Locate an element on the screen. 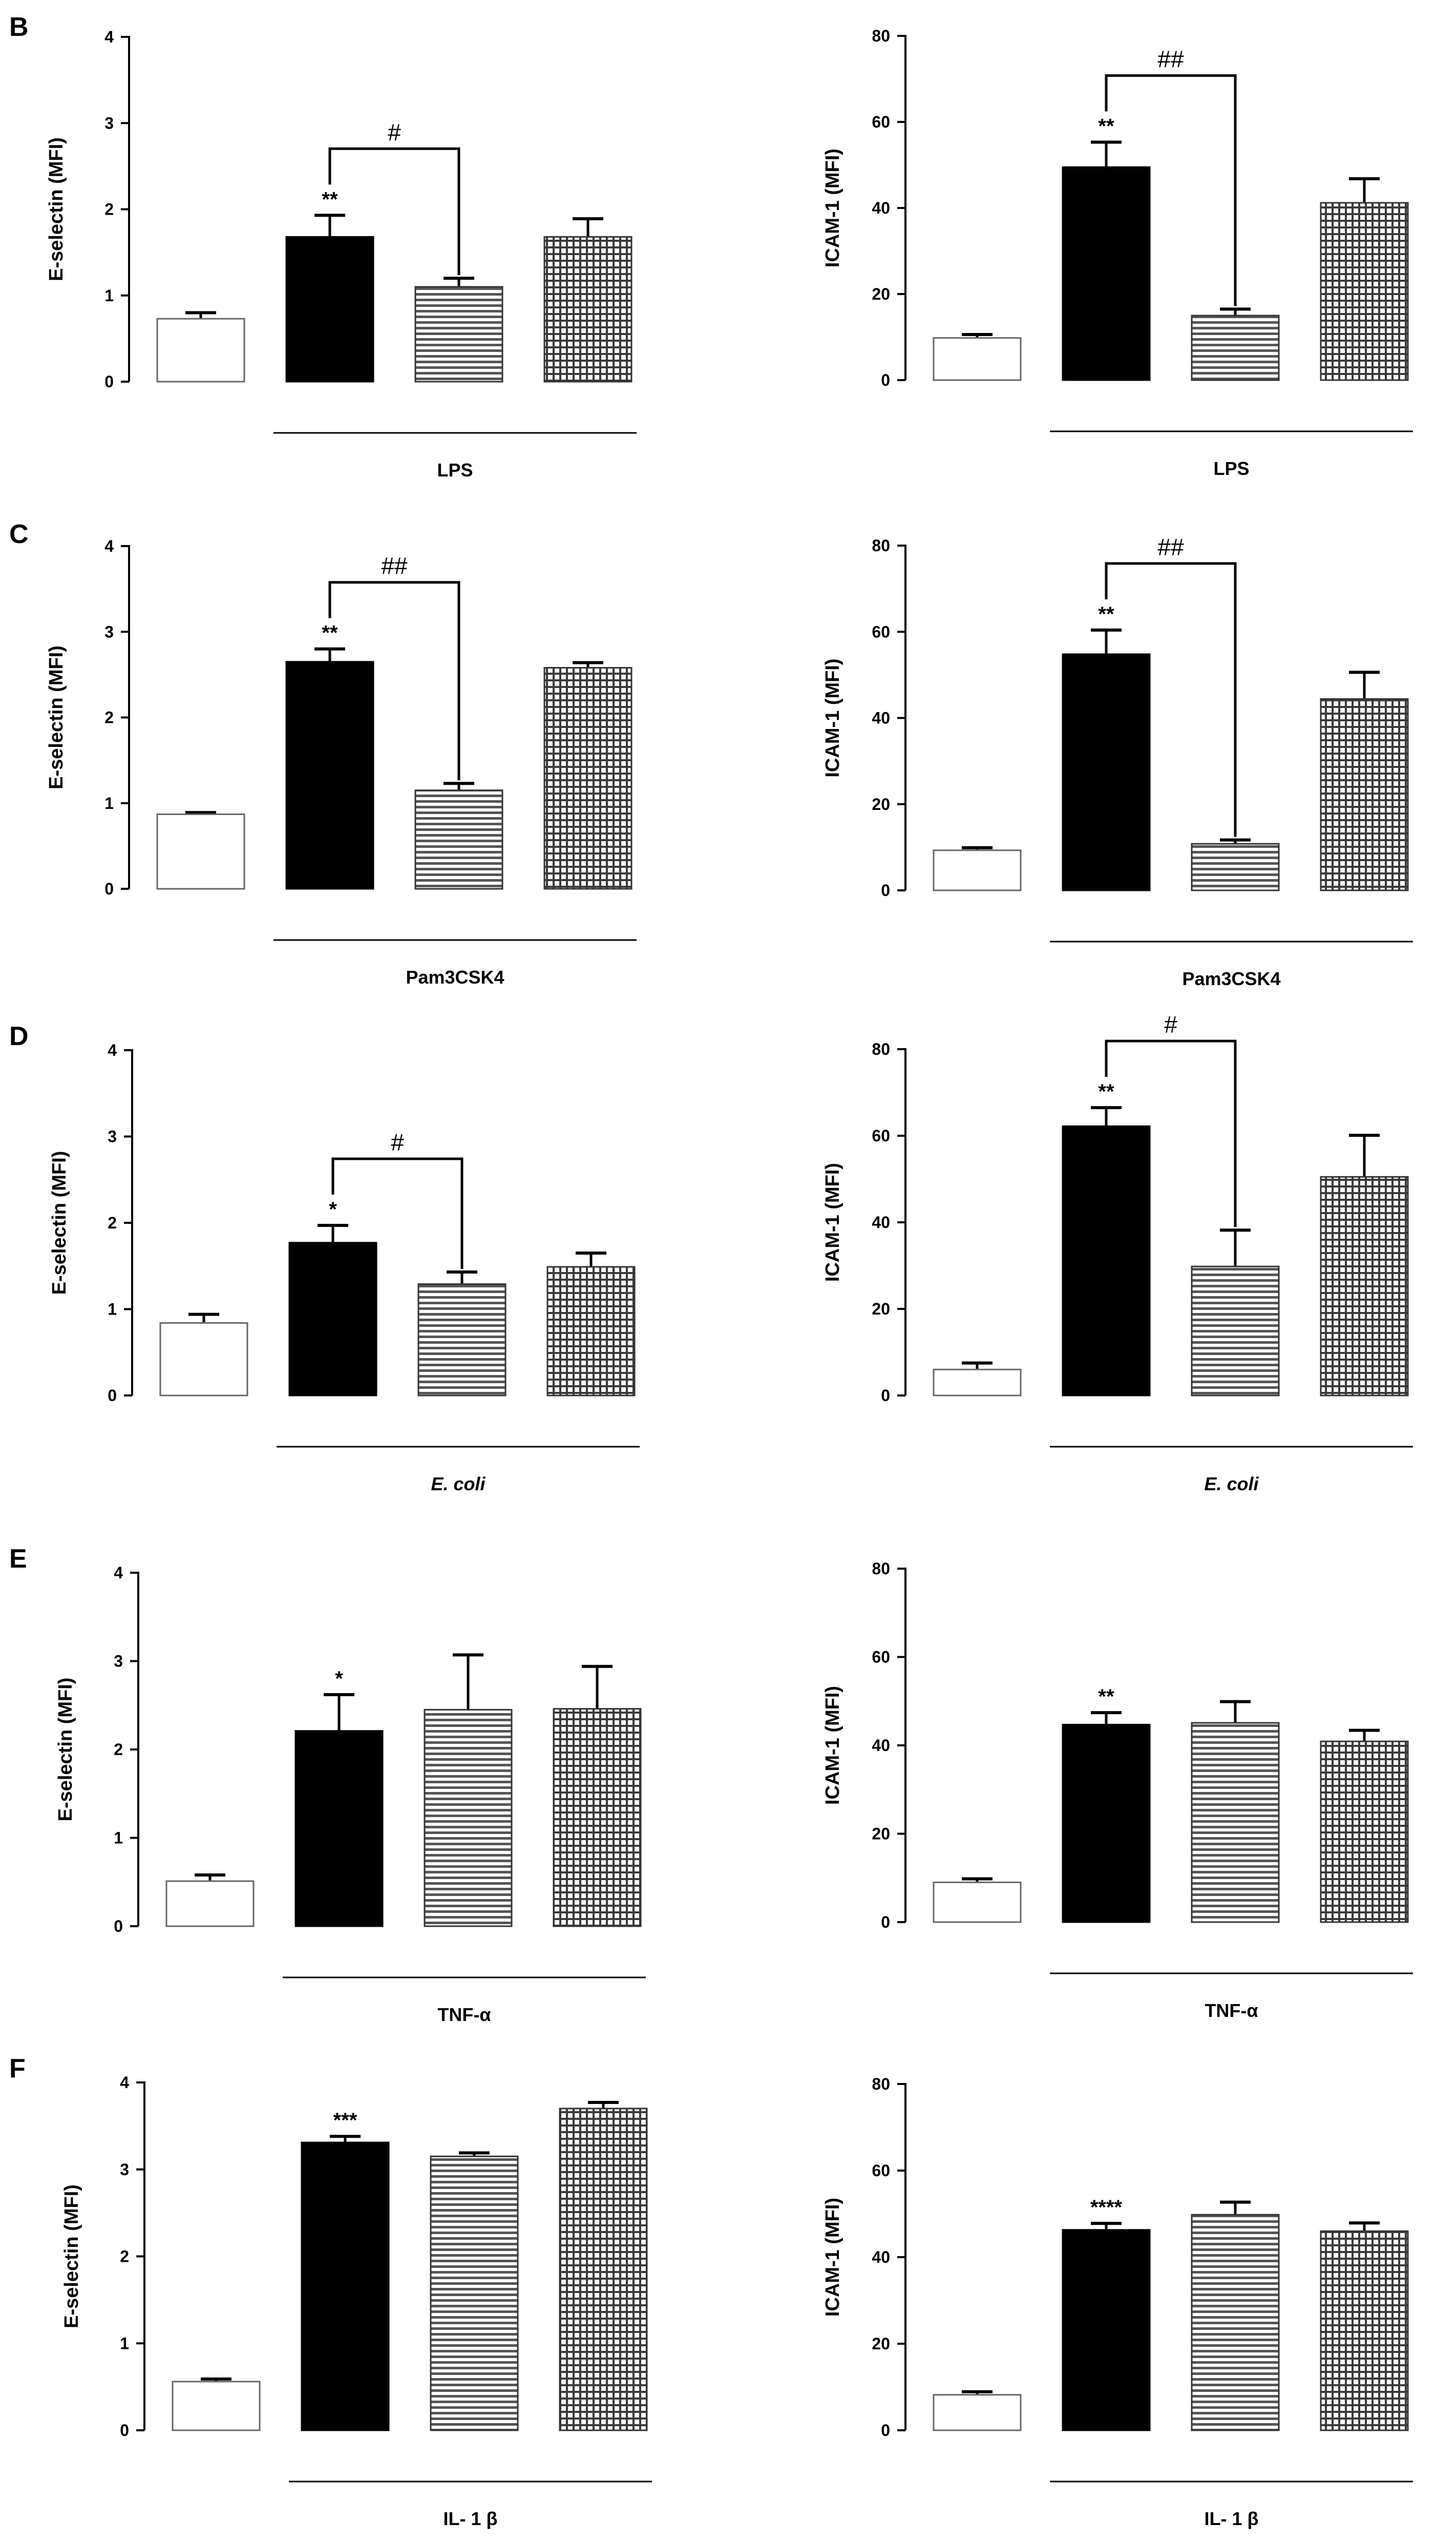 The image size is (1456, 2543). significance-label: * is located at coordinates (333, 1209).